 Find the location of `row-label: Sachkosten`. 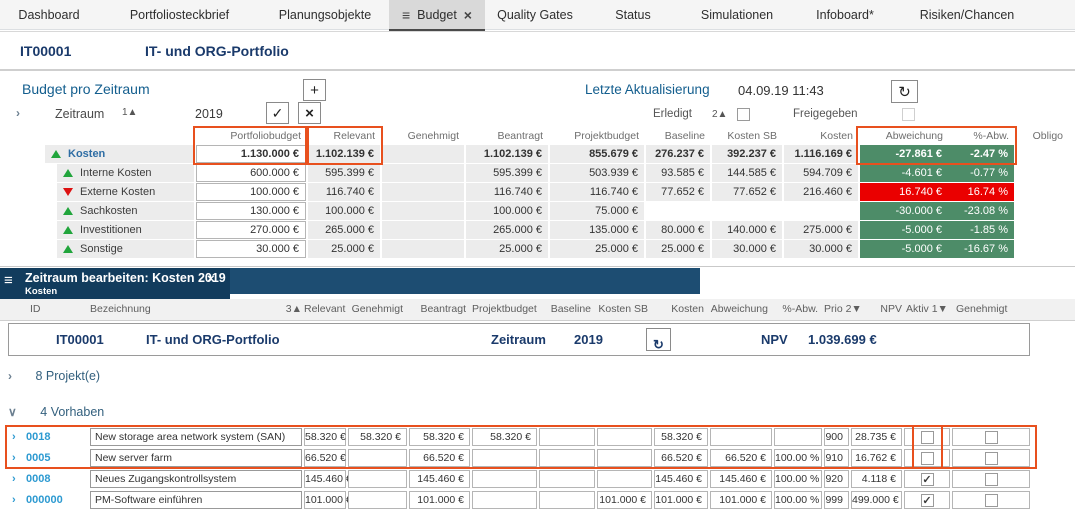

row-label: Sachkosten is located at coordinates (125, 211).